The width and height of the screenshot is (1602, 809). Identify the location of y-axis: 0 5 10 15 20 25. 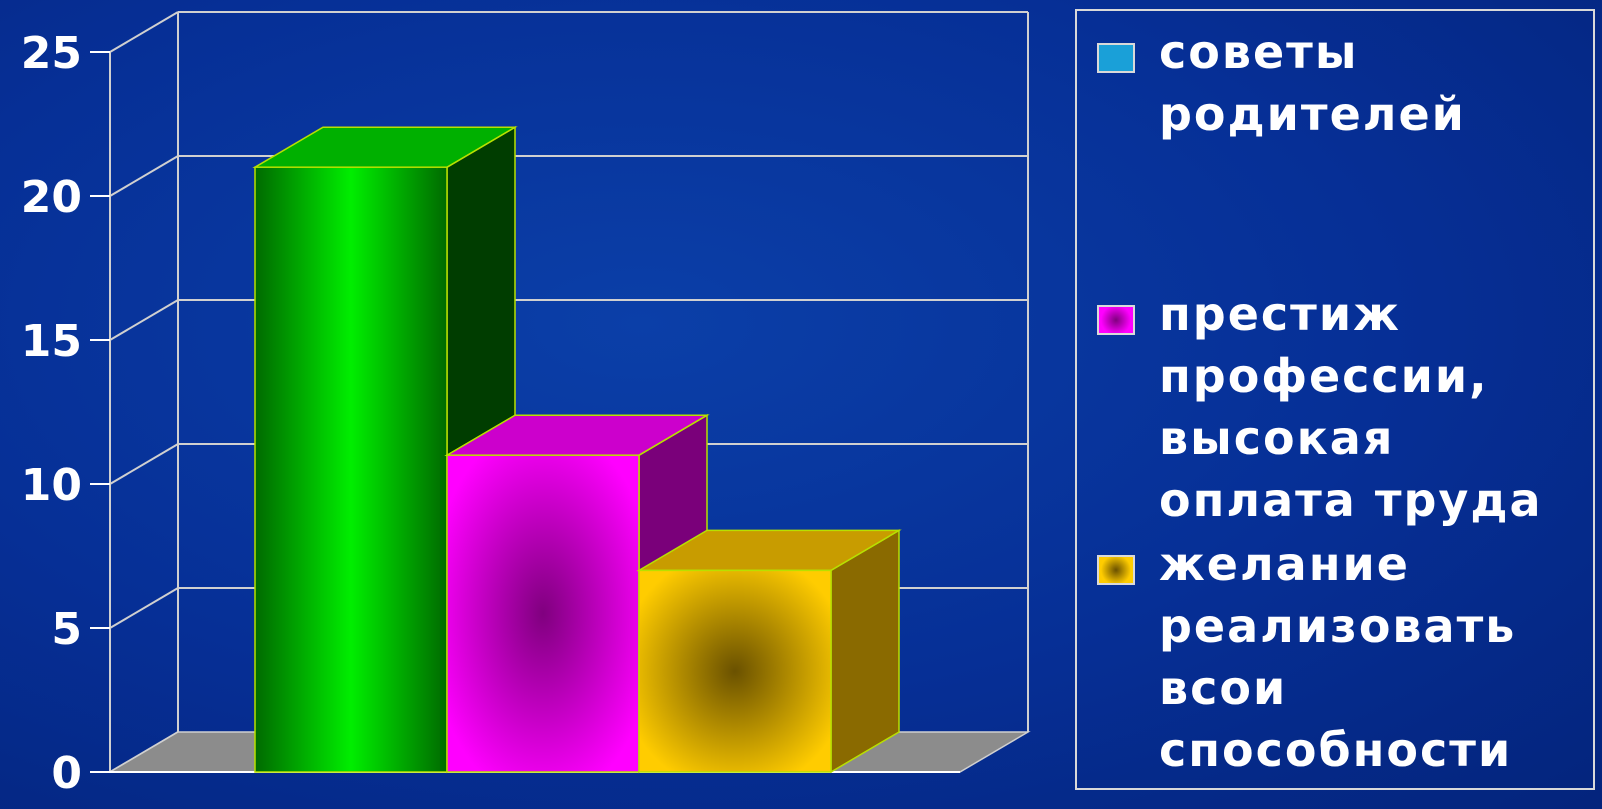
(65, 413).